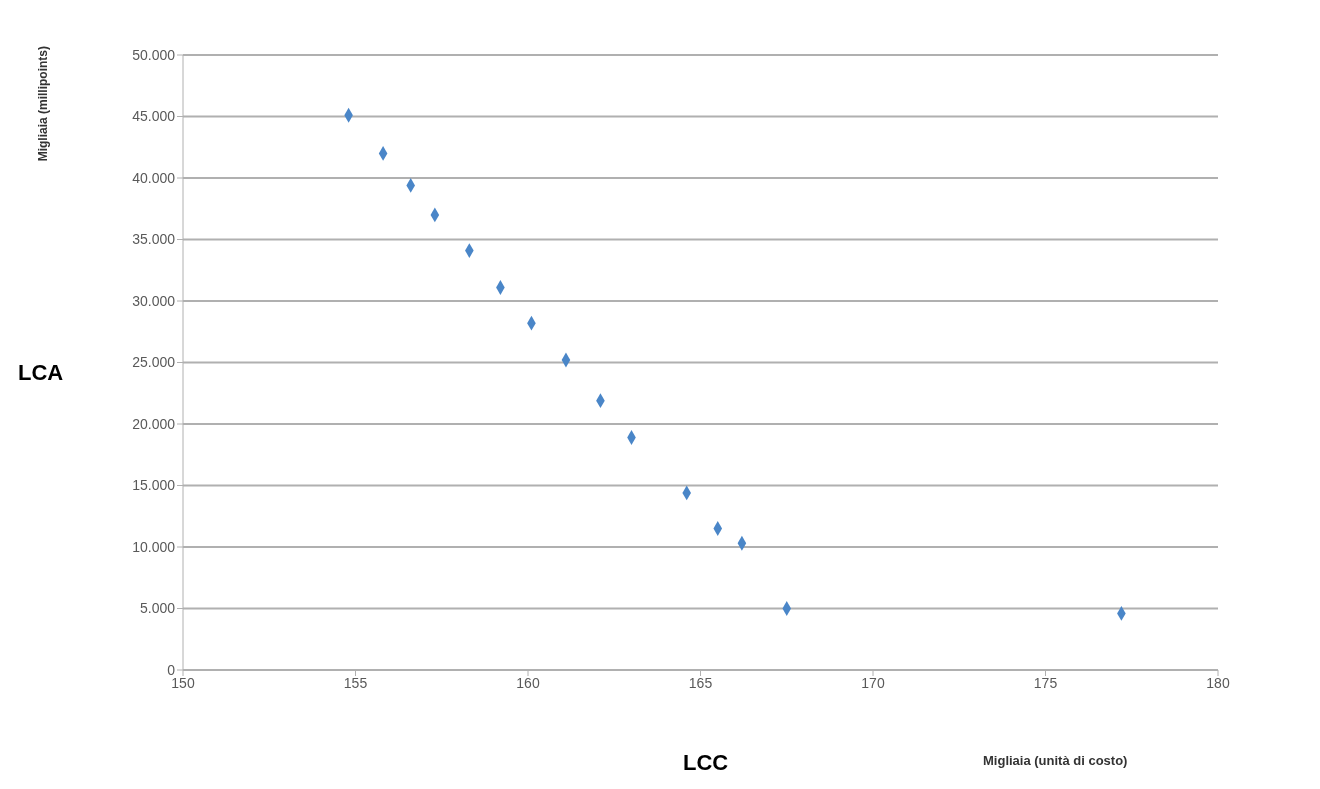 The width and height of the screenshot is (1320, 789). Describe the element at coordinates (154, 485) in the screenshot. I see `y-tick-label: 15.000` at that location.